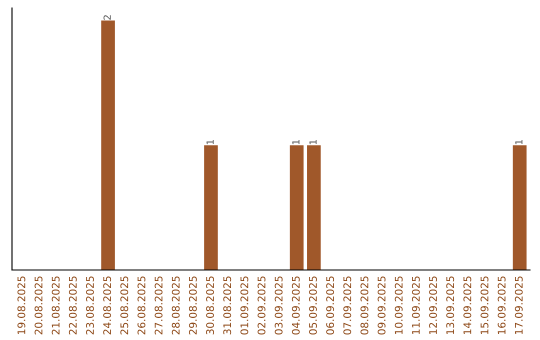  What do you see at coordinates (107, 305) in the screenshot?
I see `x-tick-label: 24.08.2025` at bounding box center [107, 305].